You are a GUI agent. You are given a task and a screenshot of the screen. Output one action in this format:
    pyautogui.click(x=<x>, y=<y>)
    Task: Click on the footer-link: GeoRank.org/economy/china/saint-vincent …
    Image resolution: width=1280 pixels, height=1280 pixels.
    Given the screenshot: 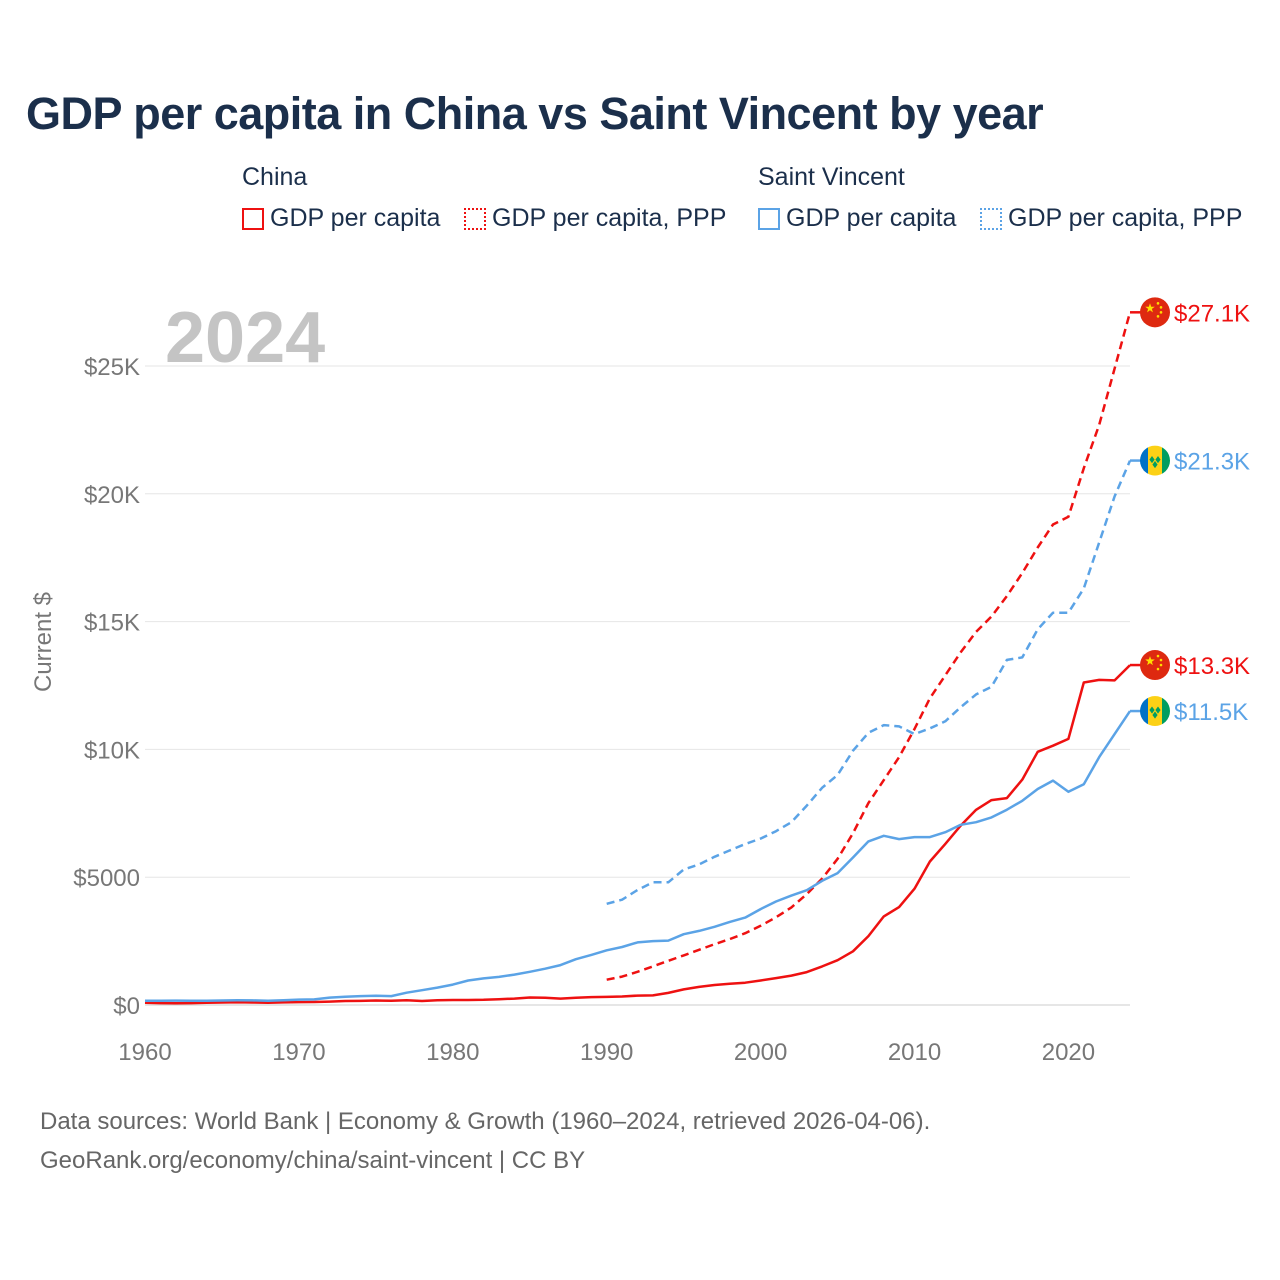 What is the action you would take?
    pyautogui.click(x=313, y=1160)
    